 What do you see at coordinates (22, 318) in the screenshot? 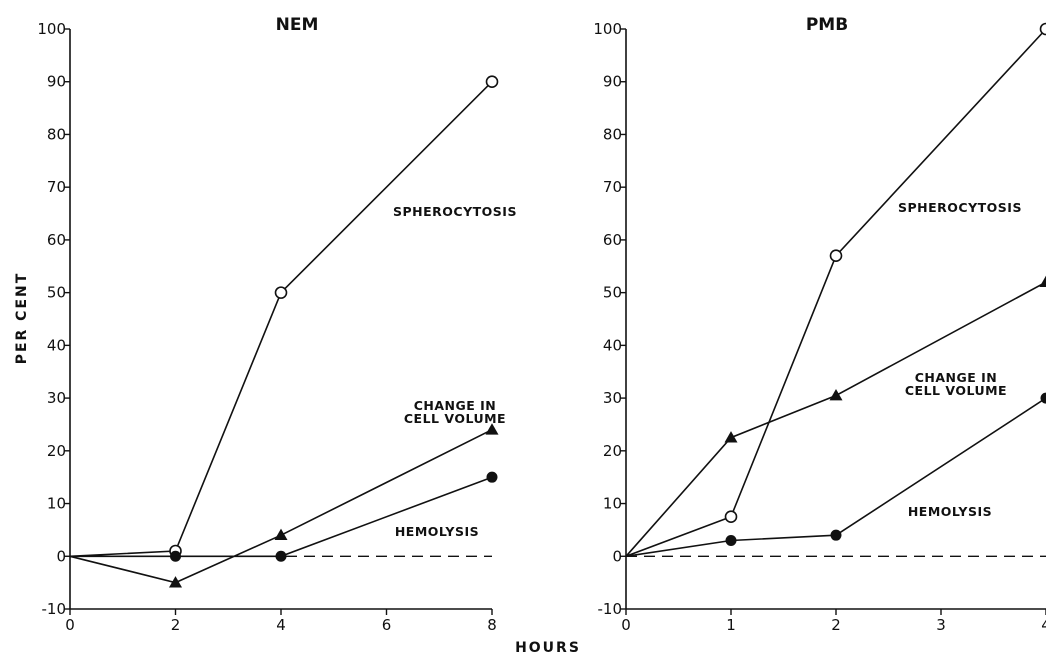
I see `y-axis-label: PER CENT` at bounding box center [22, 318].